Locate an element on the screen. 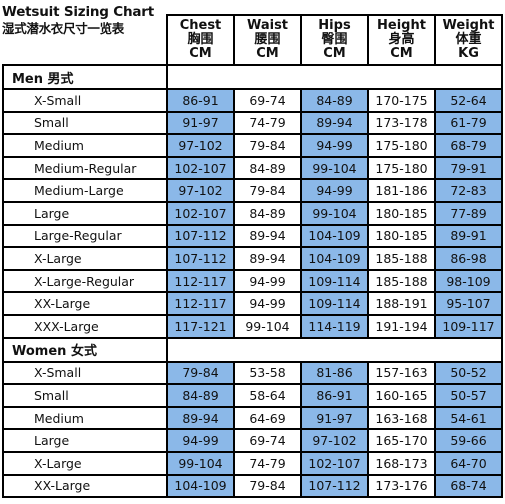 The height and width of the screenshot is (504, 505). column-unit: CM is located at coordinates (267, 53).